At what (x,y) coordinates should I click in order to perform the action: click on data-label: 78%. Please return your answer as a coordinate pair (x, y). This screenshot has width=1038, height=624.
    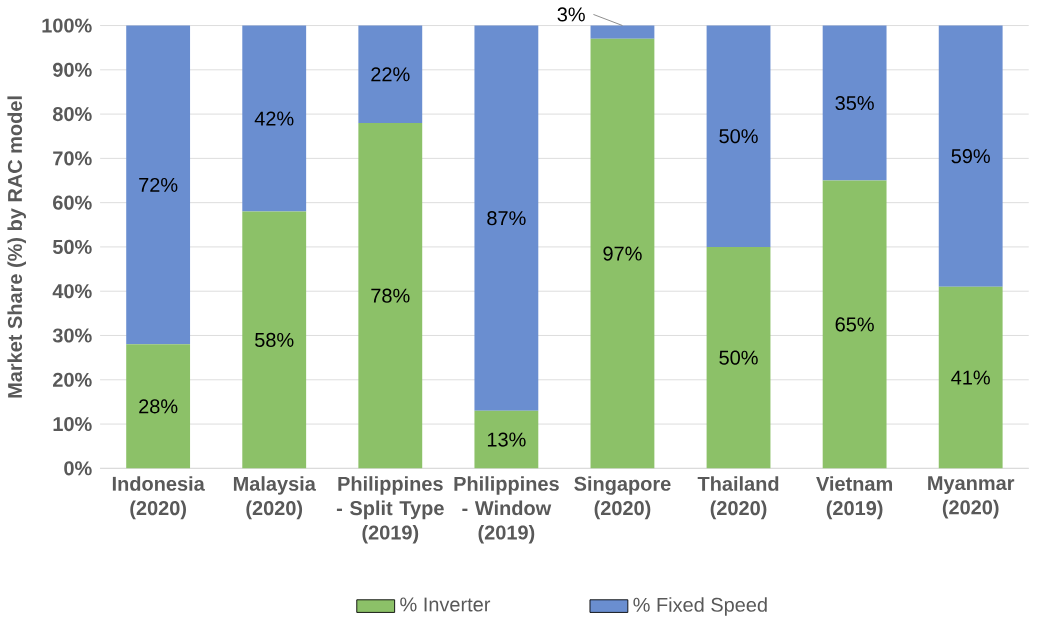
    Looking at the image, I should click on (390, 295).